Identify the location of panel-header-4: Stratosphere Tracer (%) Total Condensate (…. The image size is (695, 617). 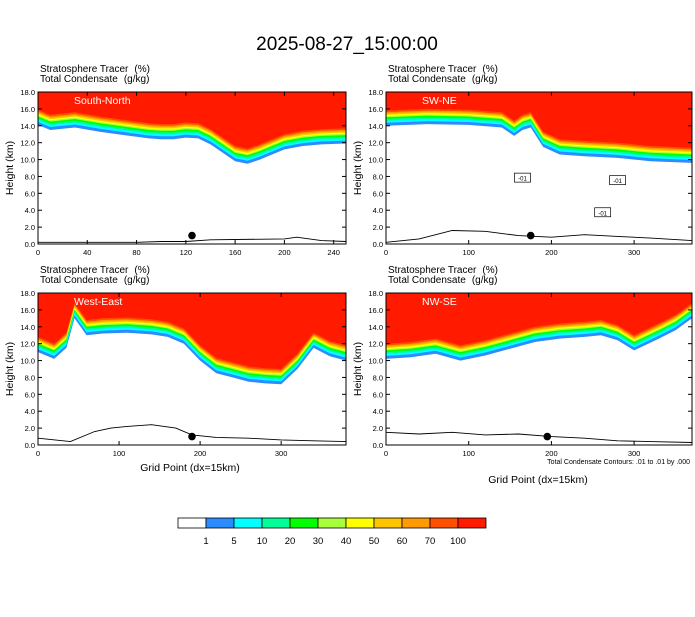
(443, 275).